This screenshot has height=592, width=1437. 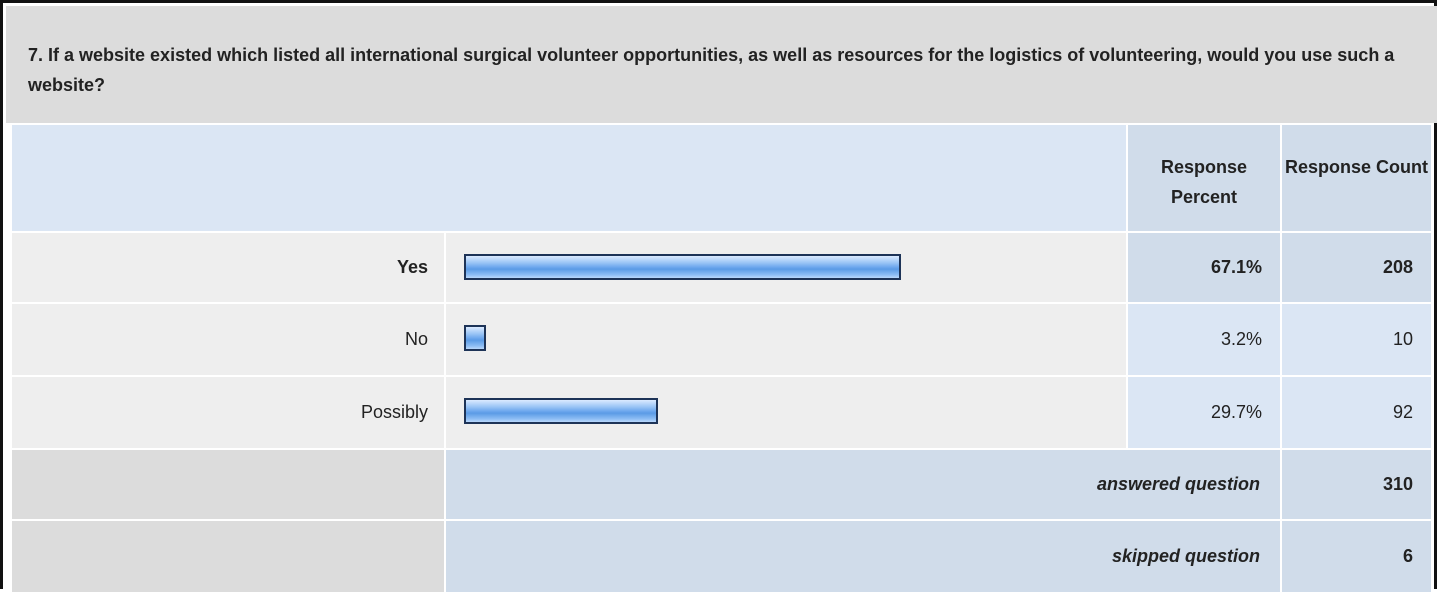 I want to click on skipped-blank-cell, so click(x=228, y=556).